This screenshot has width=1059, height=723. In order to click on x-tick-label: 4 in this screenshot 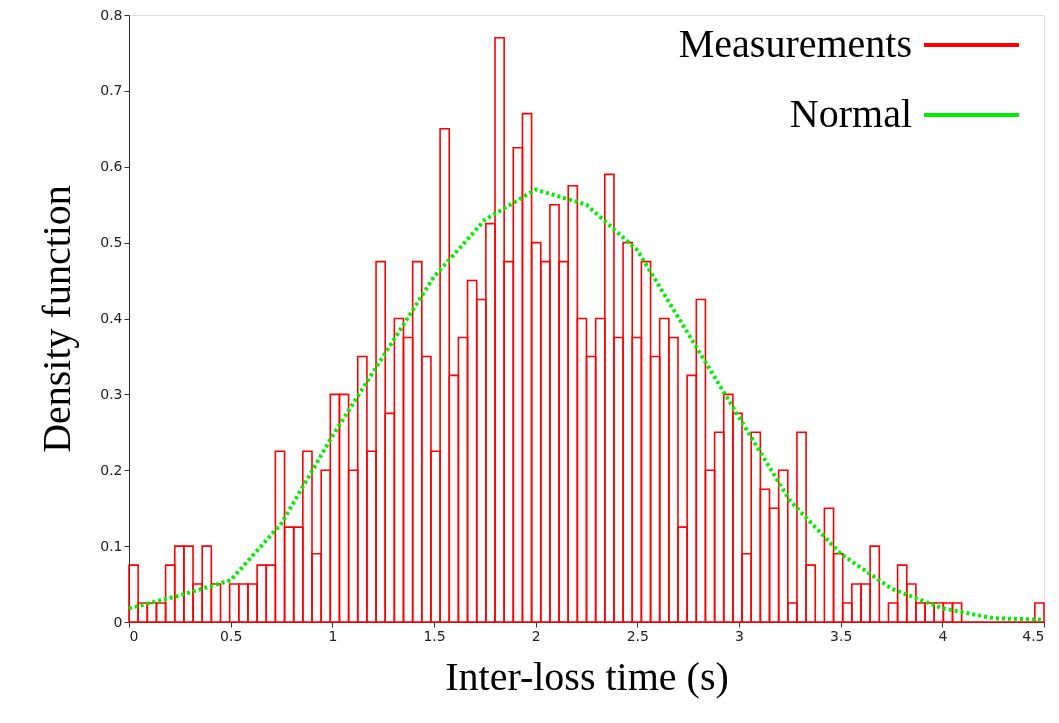, I will do `click(943, 635)`.